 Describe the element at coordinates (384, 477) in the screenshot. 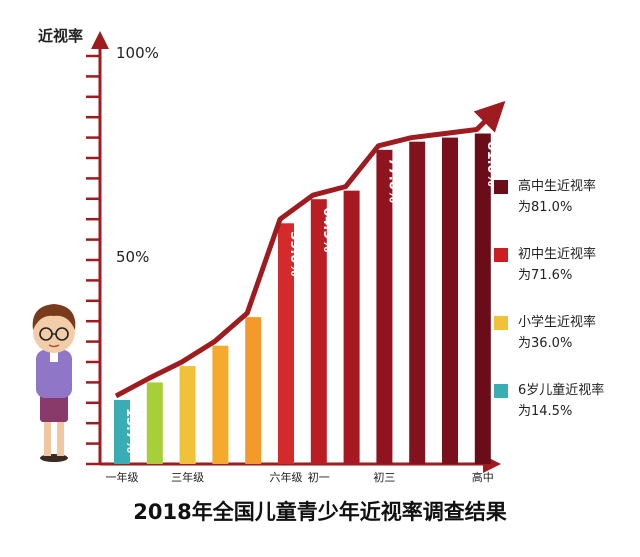

I see `x-tick-label-初三: 初三` at that location.